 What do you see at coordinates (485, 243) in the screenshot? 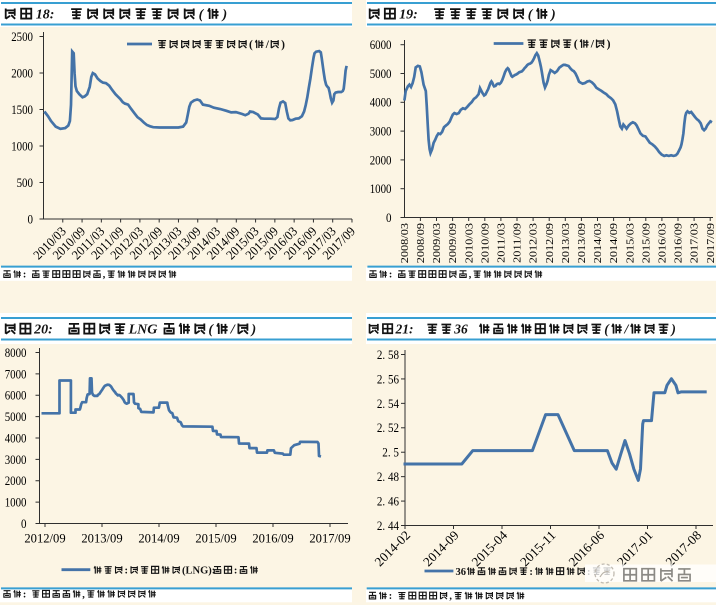
I see `svg-text: 2010/09` at bounding box center [485, 243].